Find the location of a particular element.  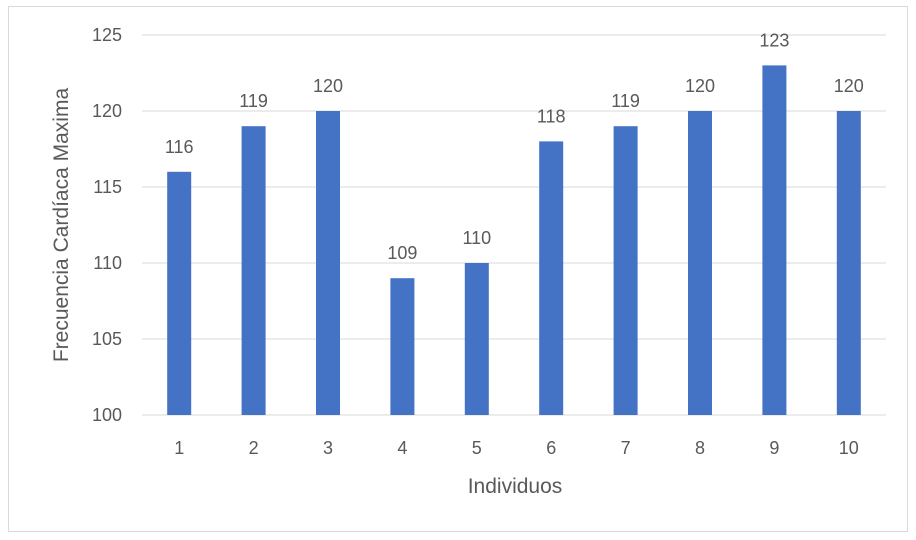

y-tick-label: 115 is located at coordinates (107, 187).